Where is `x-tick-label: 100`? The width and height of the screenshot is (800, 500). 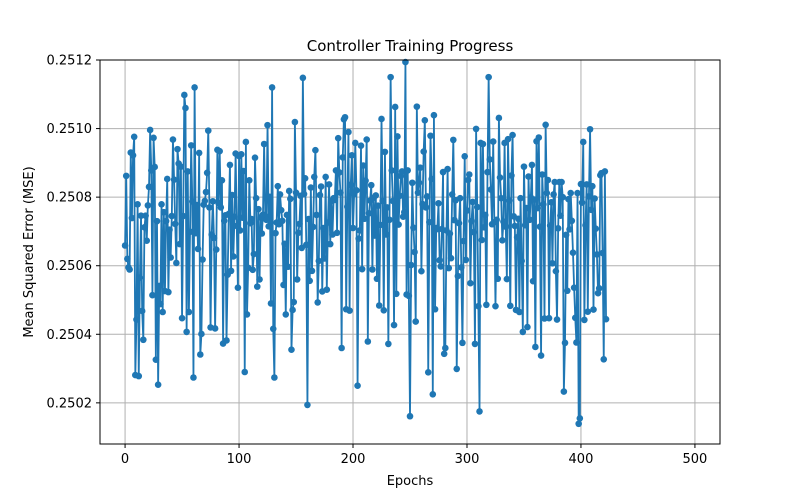
x-tick-label: 100 is located at coordinates (239, 459).